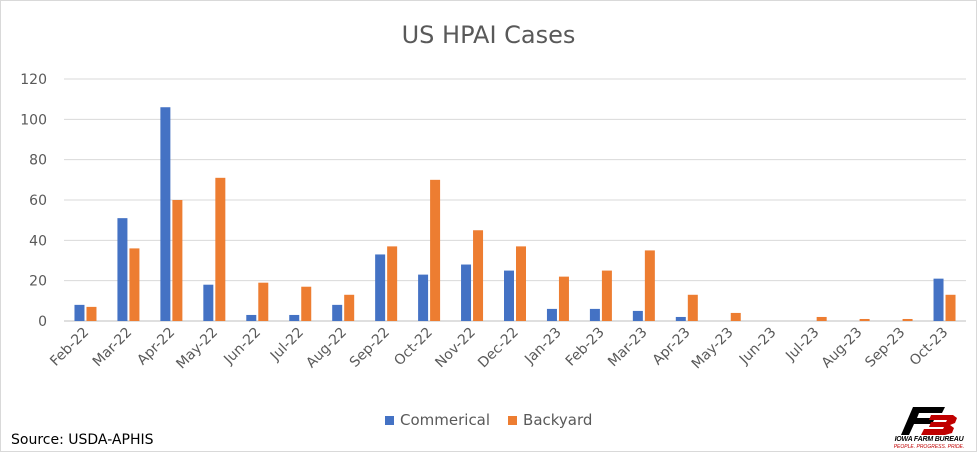 The width and height of the screenshot is (977, 452). Describe the element at coordinates (38, 161) in the screenshot. I see `y-tick-label: 80` at that location.